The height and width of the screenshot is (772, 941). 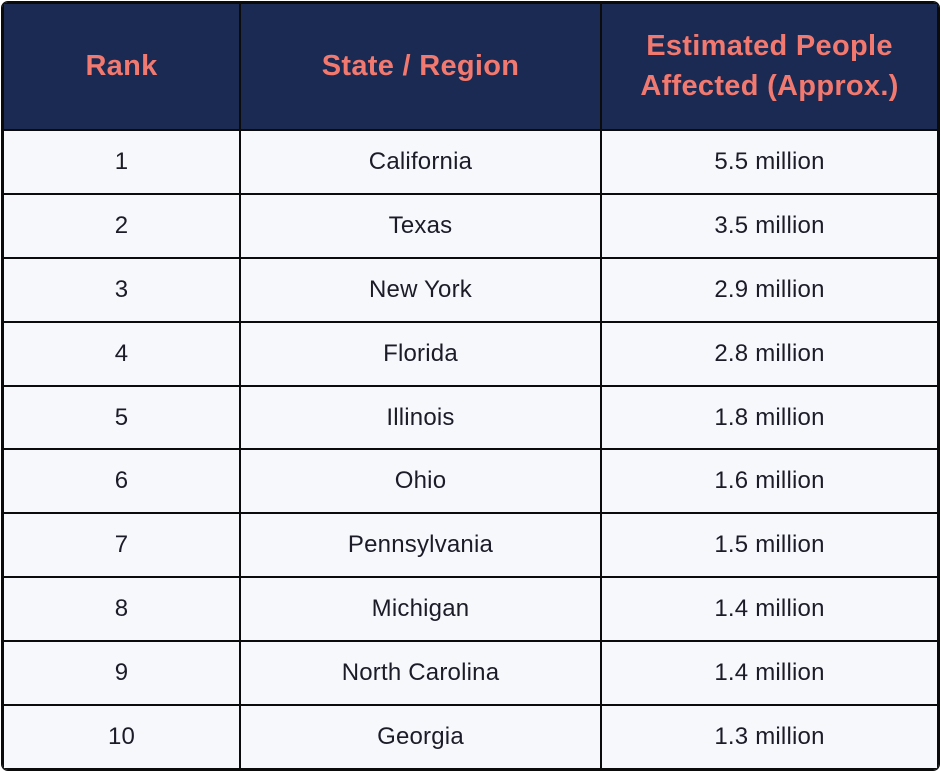 What do you see at coordinates (420, 66) in the screenshot?
I see `header-state-region: State / Region` at bounding box center [420, 66].